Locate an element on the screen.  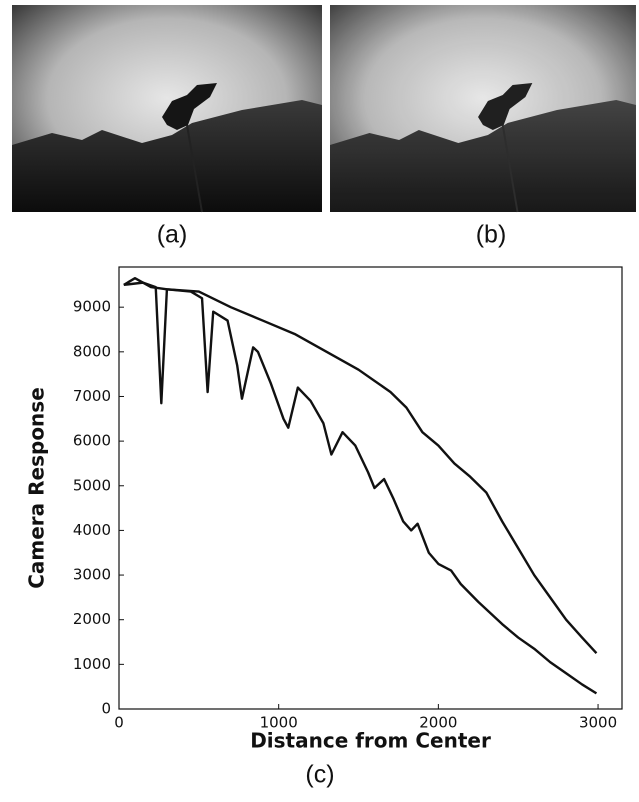
y-tick-label: 6000 is located at coordinates (92, 441).